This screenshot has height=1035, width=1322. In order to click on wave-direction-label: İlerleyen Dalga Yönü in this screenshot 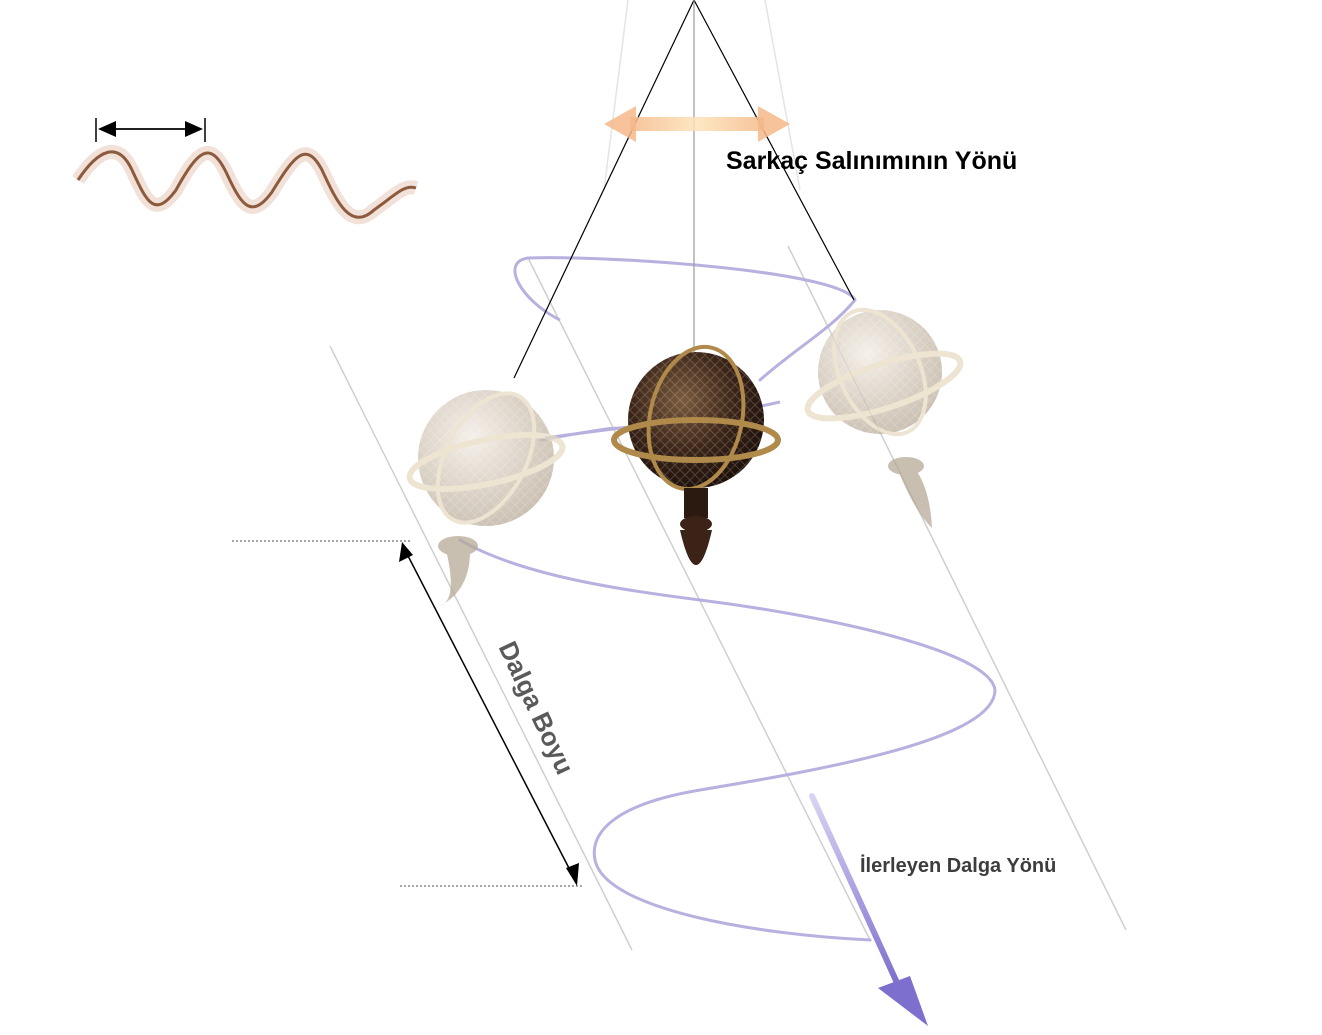, I will do `click(958, 866)`.